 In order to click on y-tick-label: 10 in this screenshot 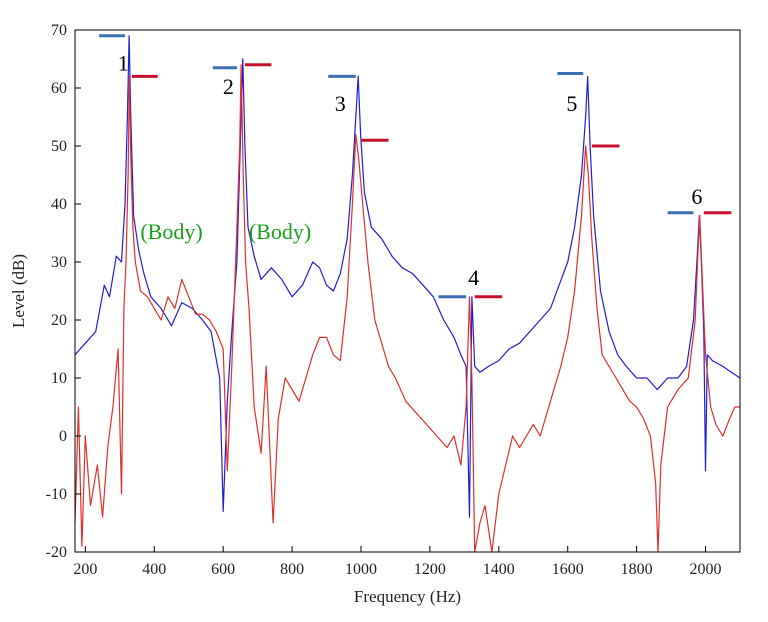, I will do `click(59, 378)`.